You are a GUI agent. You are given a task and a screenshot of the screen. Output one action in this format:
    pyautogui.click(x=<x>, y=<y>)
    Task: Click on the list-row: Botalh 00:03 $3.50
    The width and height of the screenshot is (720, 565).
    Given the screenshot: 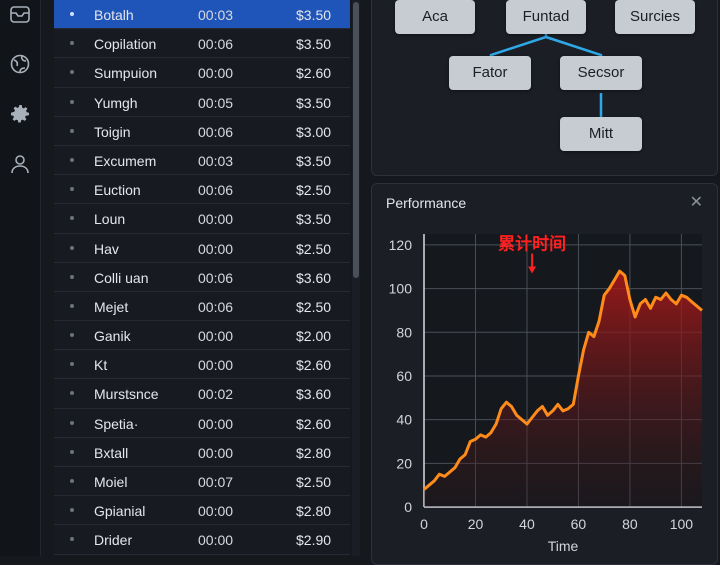 What is the action you would take?
    pyautogui.click(x=202, y=15)
    